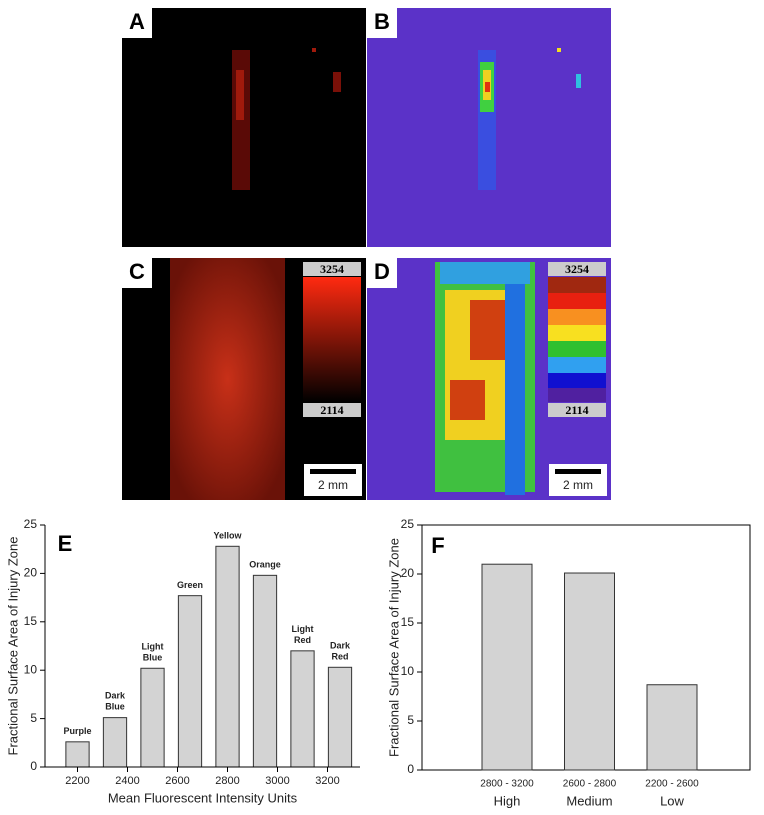 This screenshot has width=764, height=815. Describe the element at coordinates (489, 127) in the screenshot. I see `panel-b-image: B` at that location.